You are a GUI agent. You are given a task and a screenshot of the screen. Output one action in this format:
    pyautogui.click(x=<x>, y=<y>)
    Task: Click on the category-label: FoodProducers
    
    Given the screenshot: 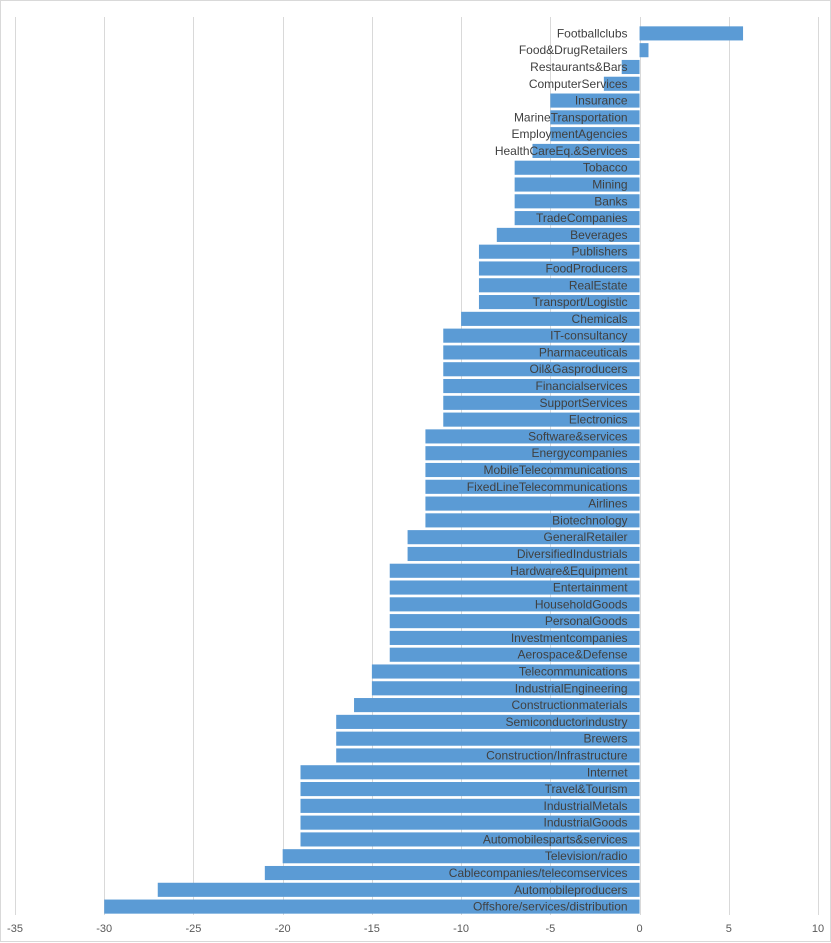 What is the action you would take?
    pyautogui.click(x=587, y=268)
    